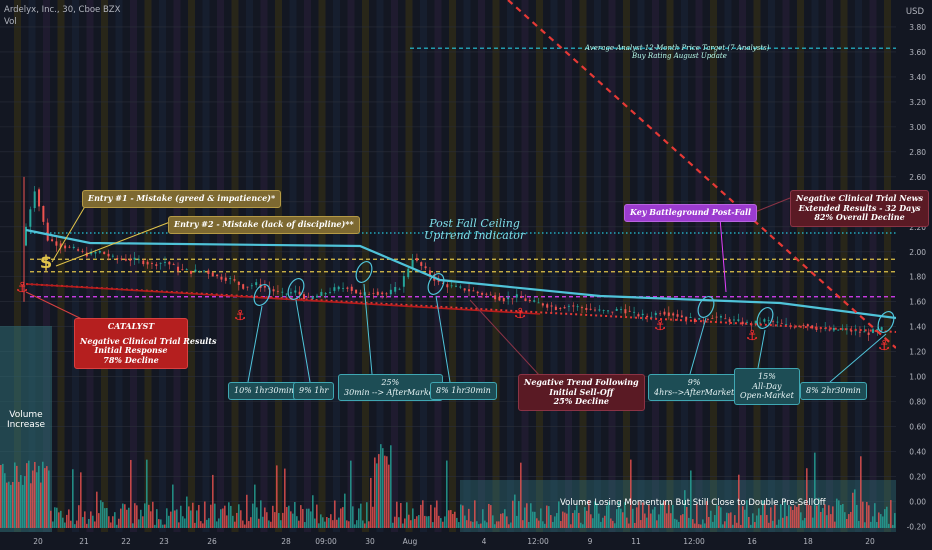  I want to click on callout-connector, so click(303, 341).